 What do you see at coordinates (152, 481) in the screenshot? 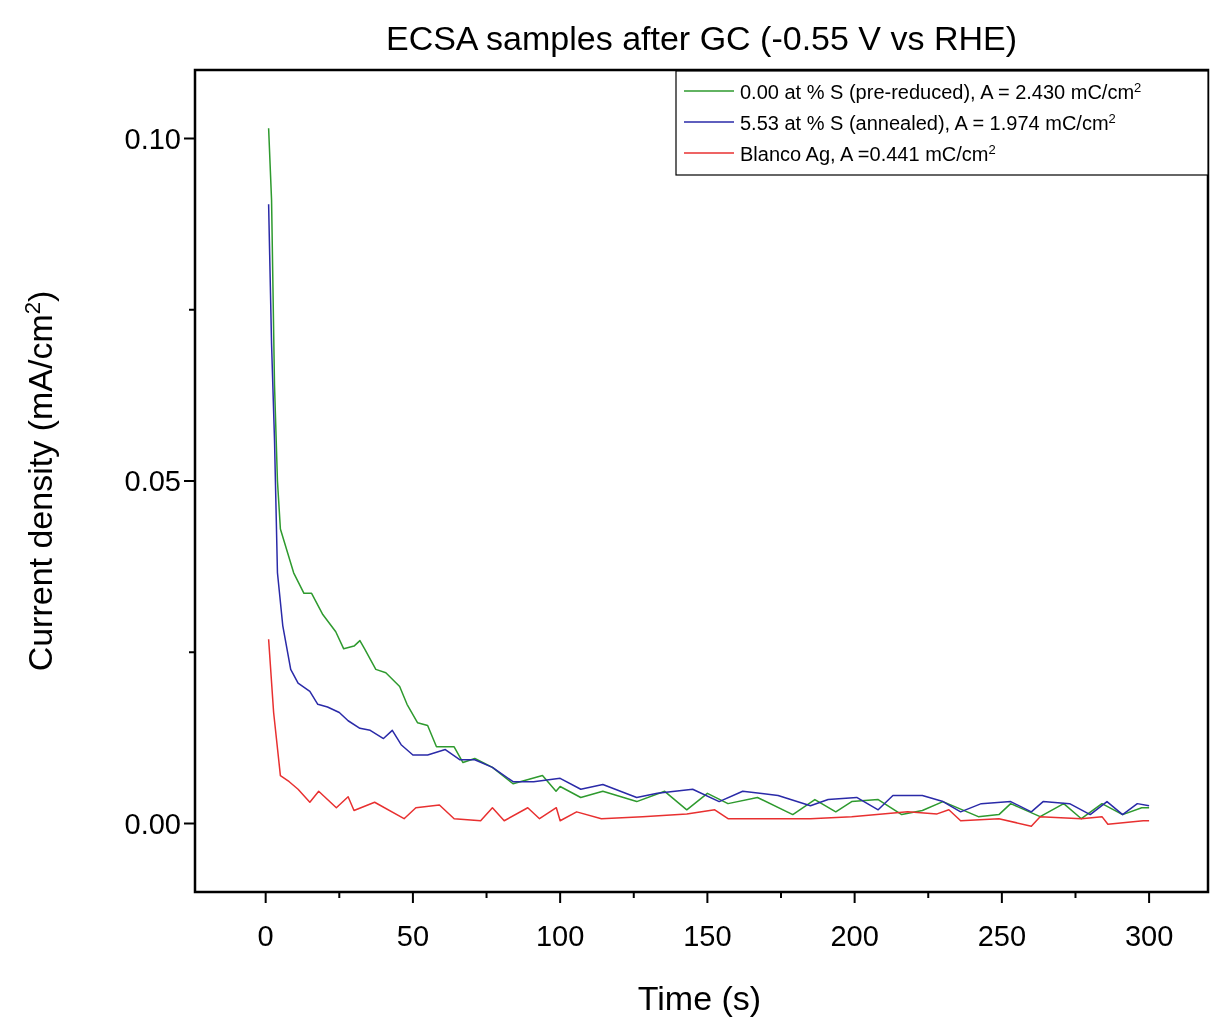
I see `y-tick-label: 0.05` at bounding box center [152, 481].